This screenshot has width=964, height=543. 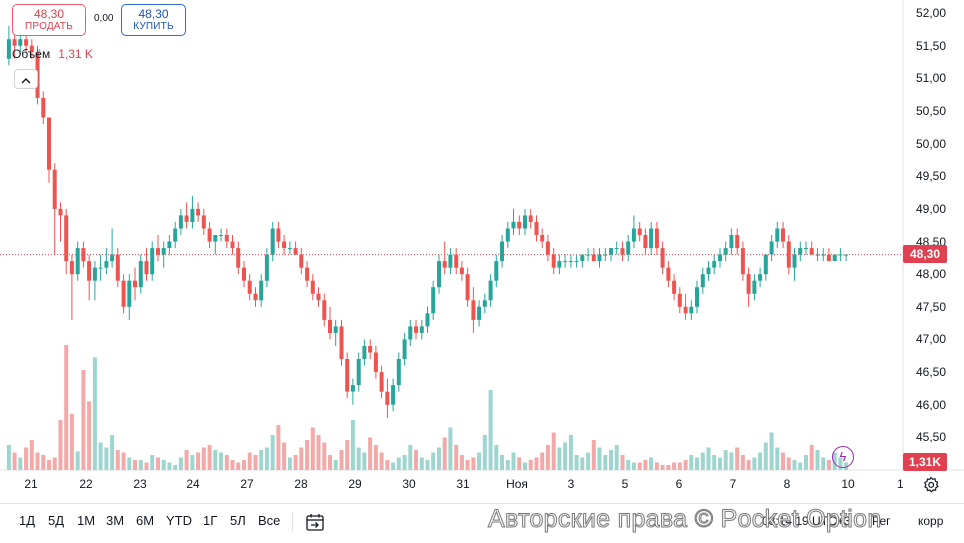 What do you see at coordinates (49, 20) in the screenshot?
I see `sell-button: 48,30 ПРОДАТЬ` at bounding box center [49, 20].